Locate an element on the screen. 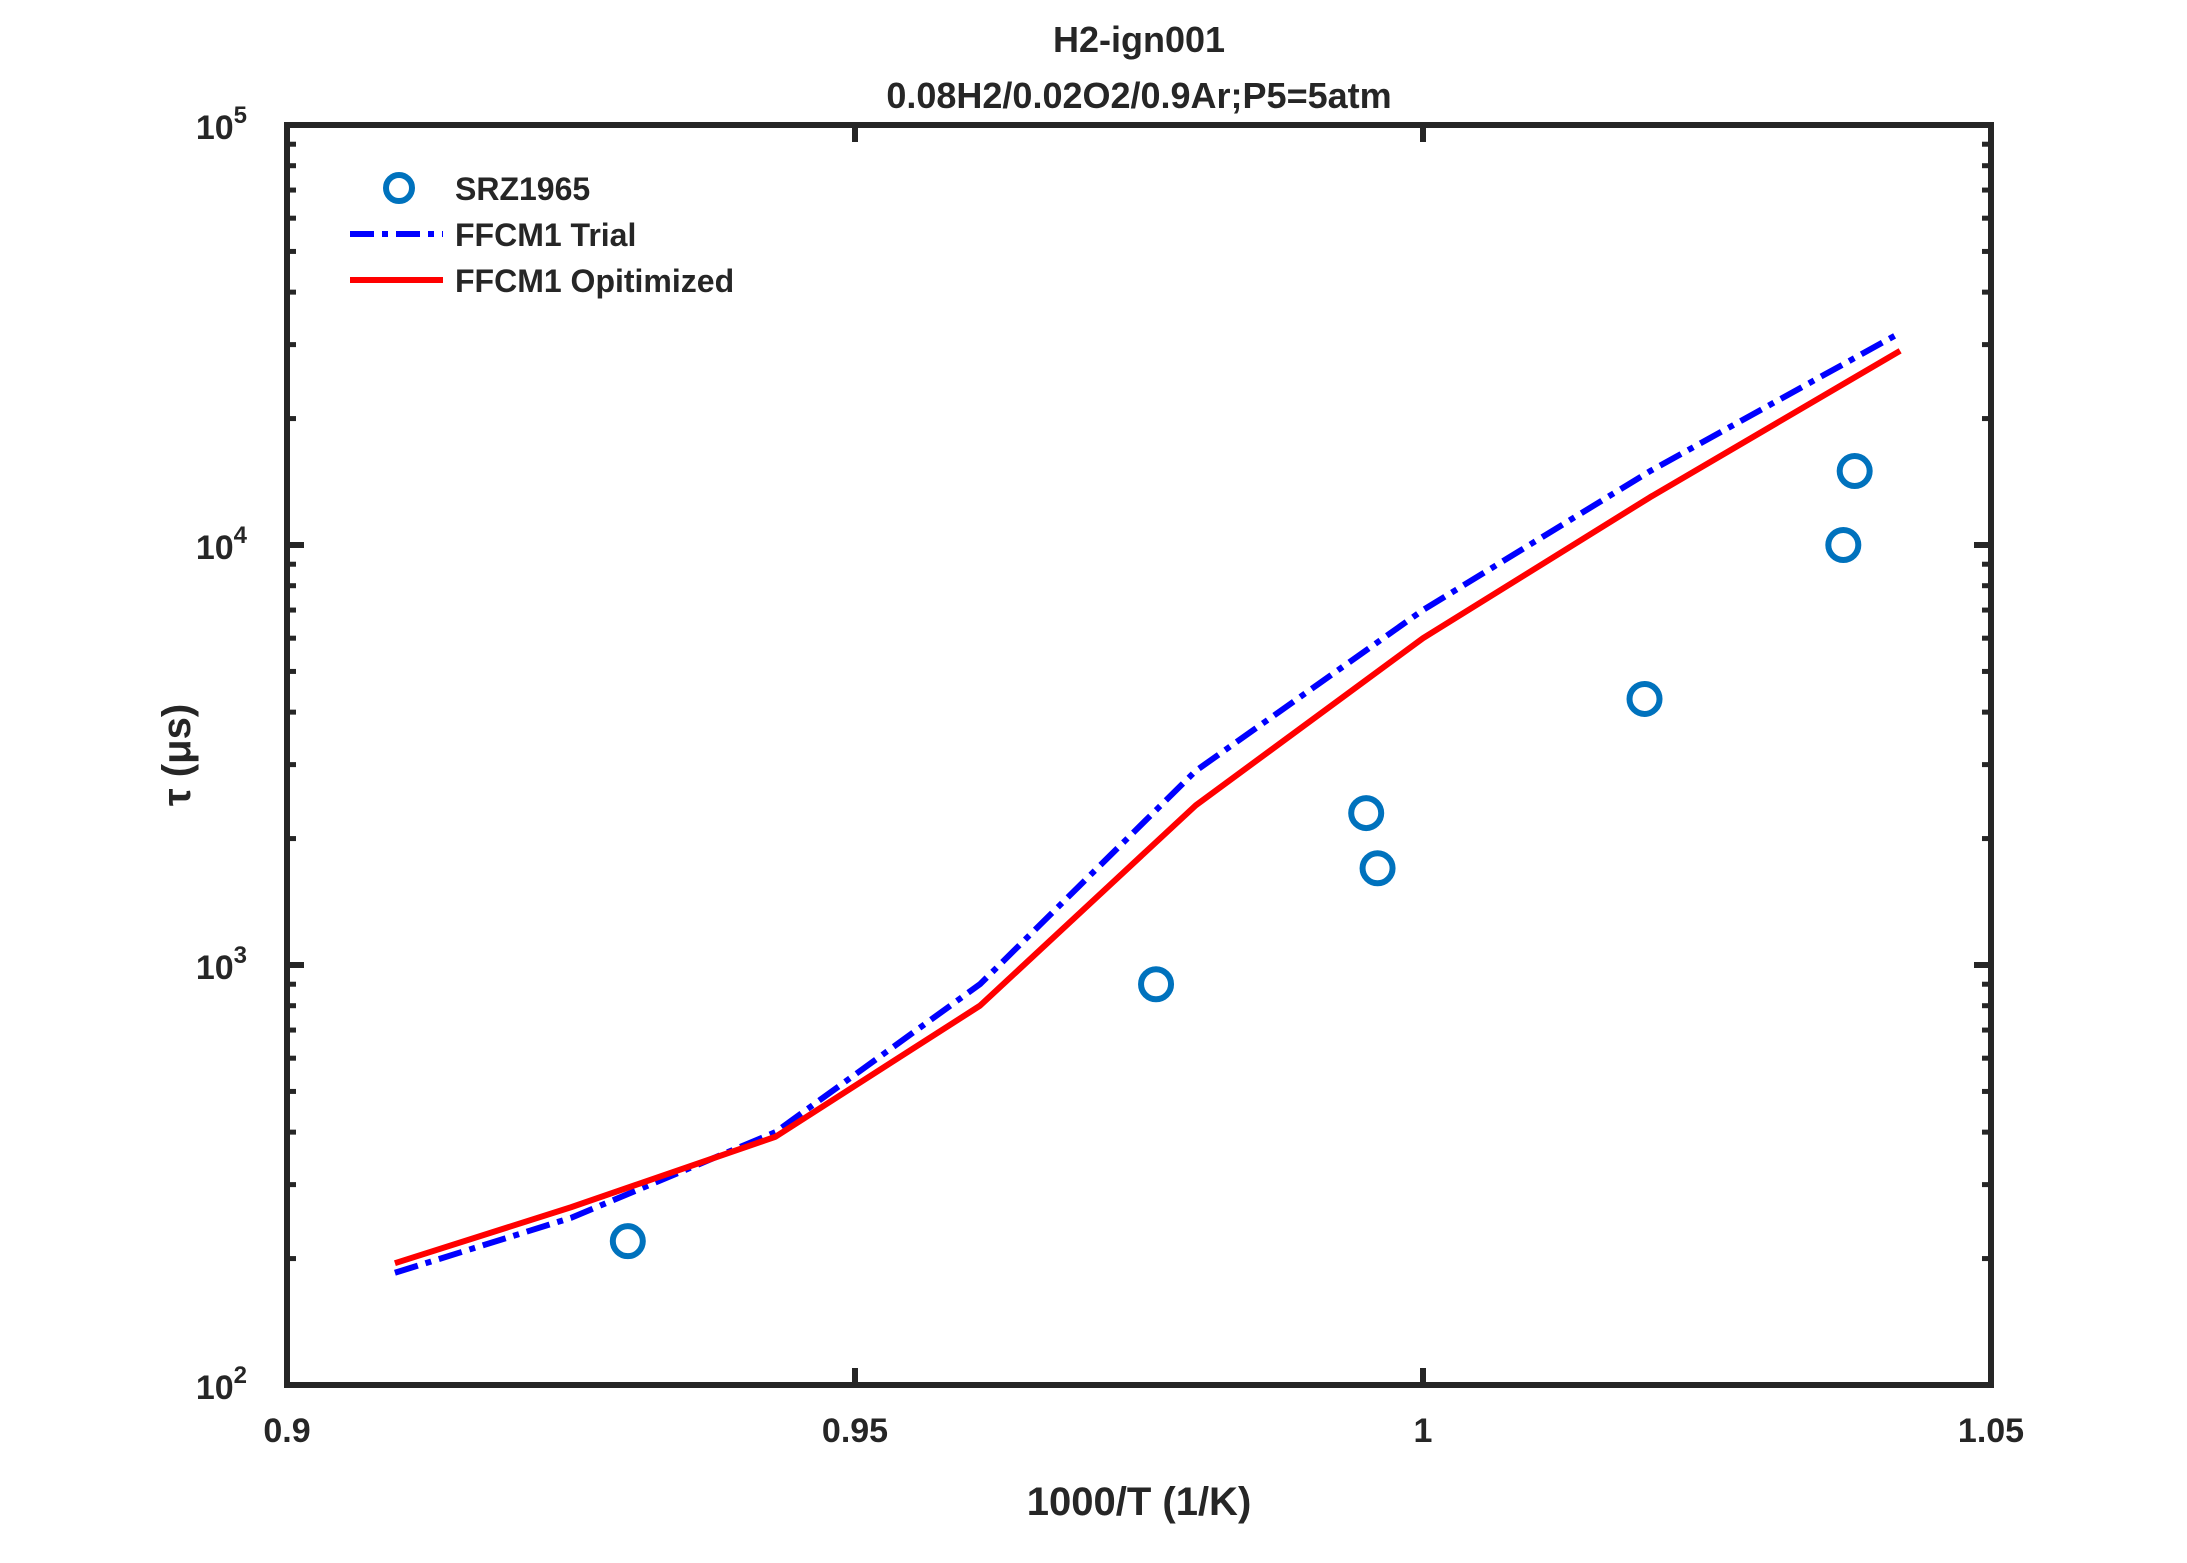  legend: SRZ1965 FFCM1 Trial FFCM1 Opitimized is located at coordinates (542, 235).